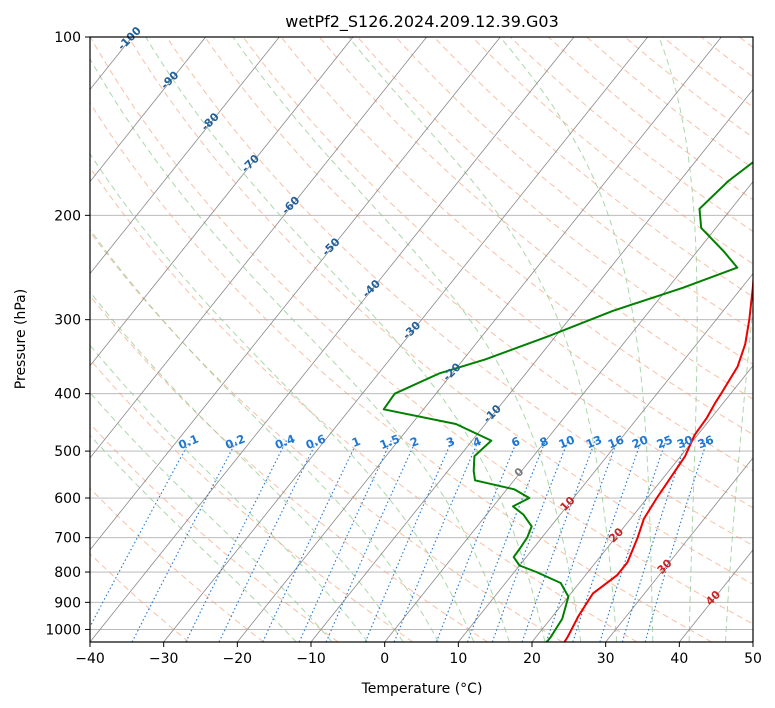  Describe the element at coordinates (164, 659) in the screenshot. I see `x-tick-label: −30` at that location.